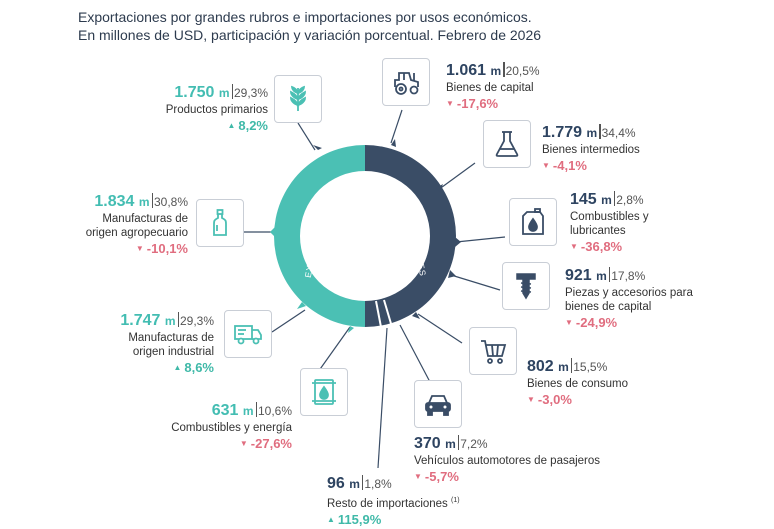 This screenshot has width=774, height=529. I want to click on oil-barrel-icon, so click(324, 392).